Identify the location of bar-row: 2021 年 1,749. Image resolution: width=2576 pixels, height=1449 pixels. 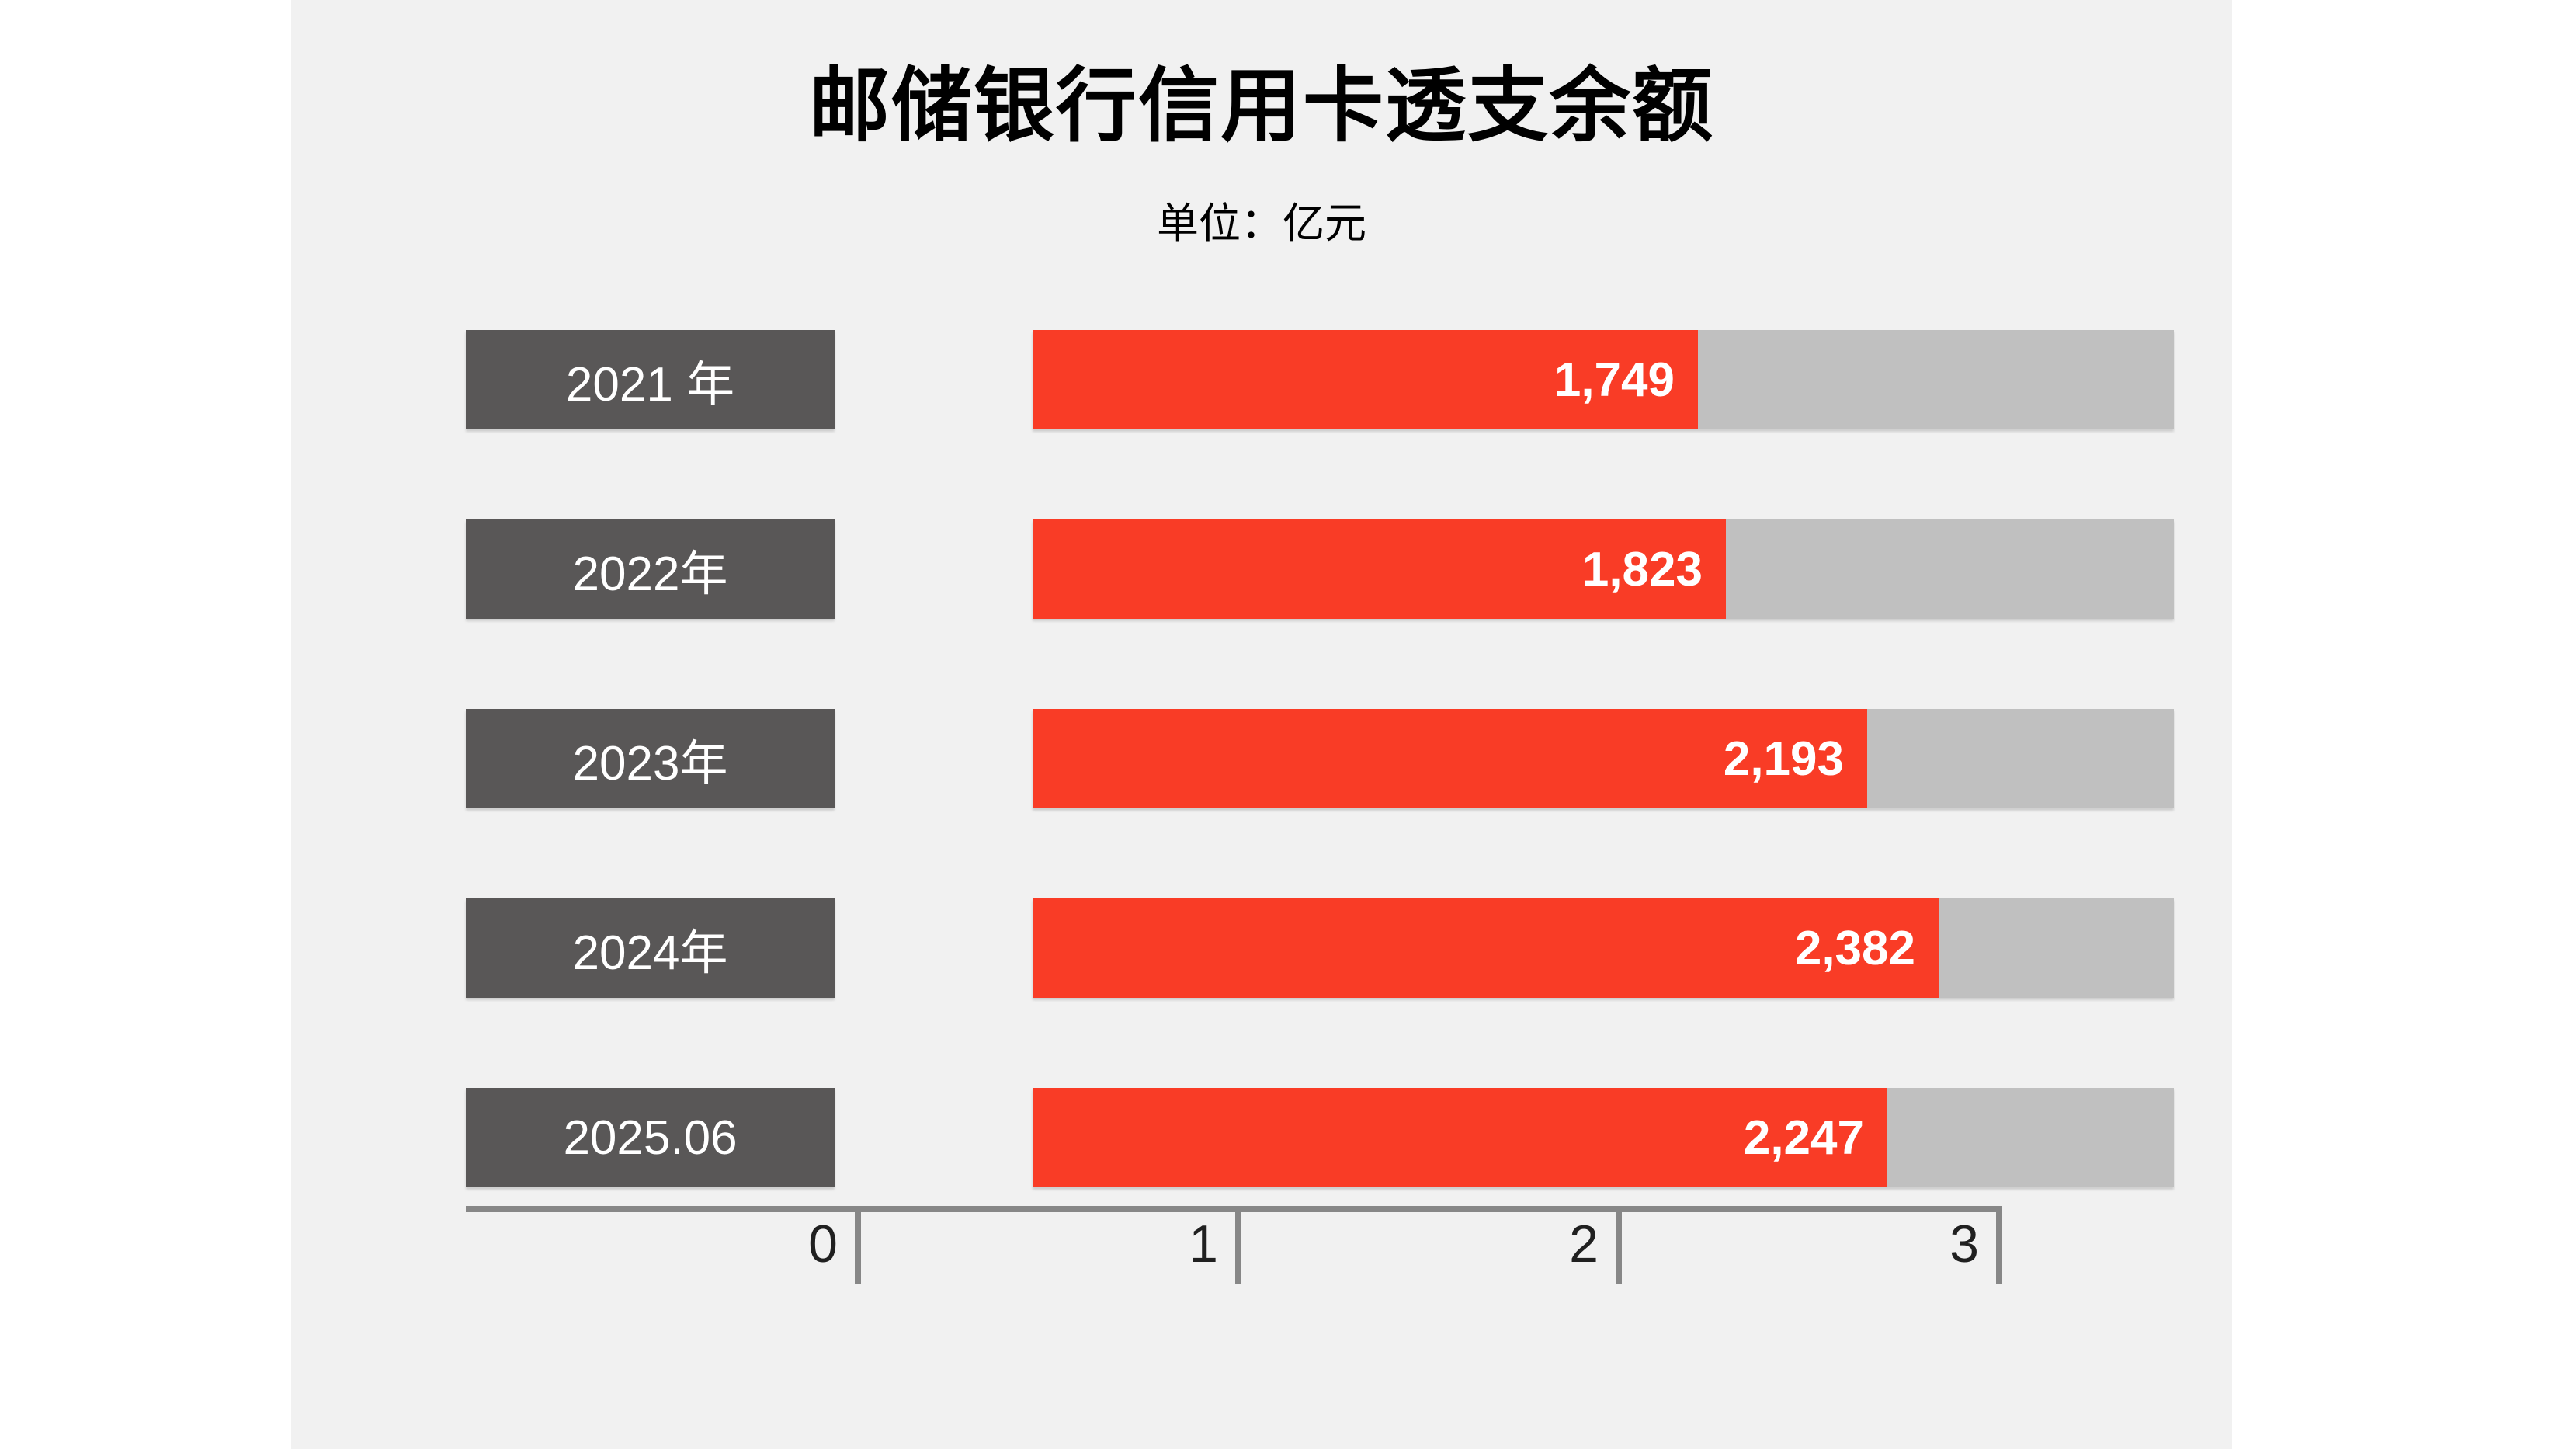
(1320, 379).